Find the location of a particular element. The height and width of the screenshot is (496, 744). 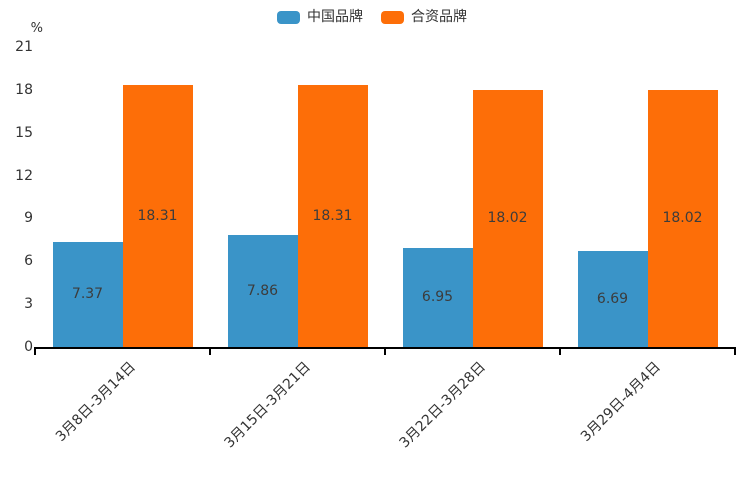

bar-value-label: 7.86 is located at coordinates (262, 290).